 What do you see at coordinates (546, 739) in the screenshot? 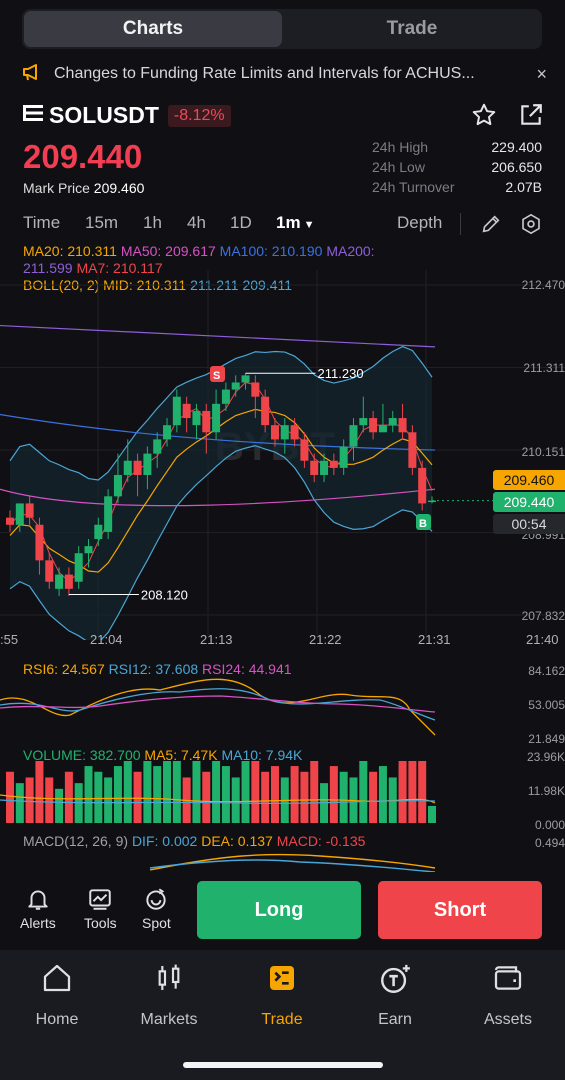
I see `rsi-axis-2: 21.849` at bounding box center [546, 739].